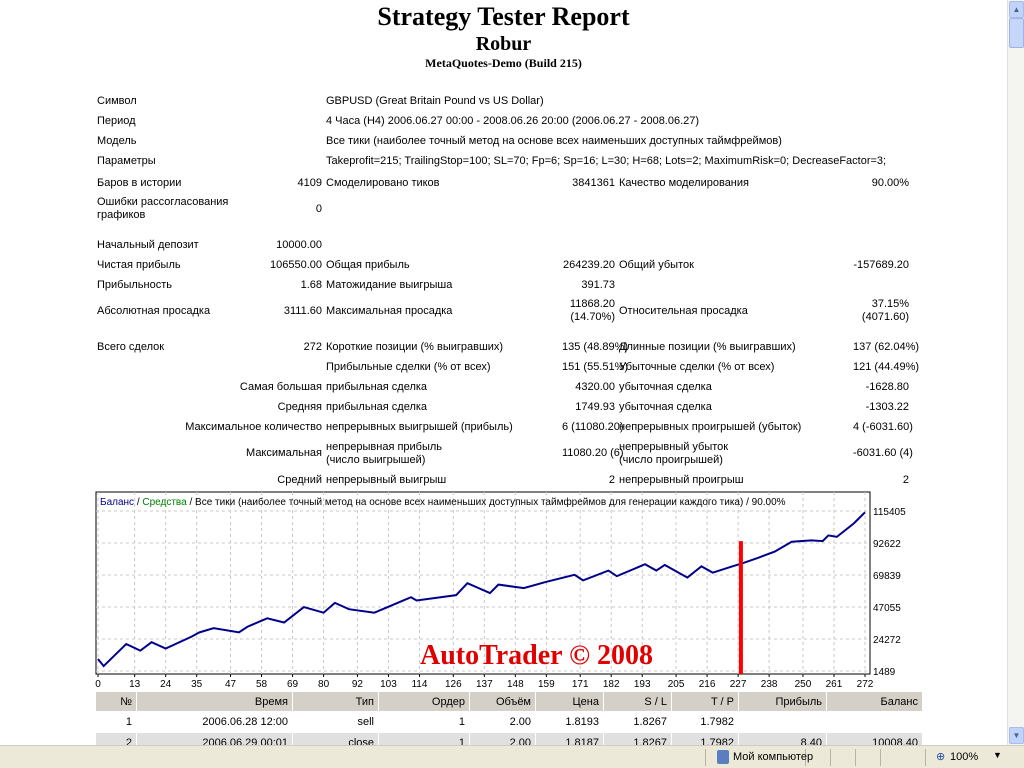 This screenshot has height=768, width=1024. What do you see at coordinates (593, 453) in the screenshot?
I see `value: 11080.20 (6)` at bounding box center [593, 453].